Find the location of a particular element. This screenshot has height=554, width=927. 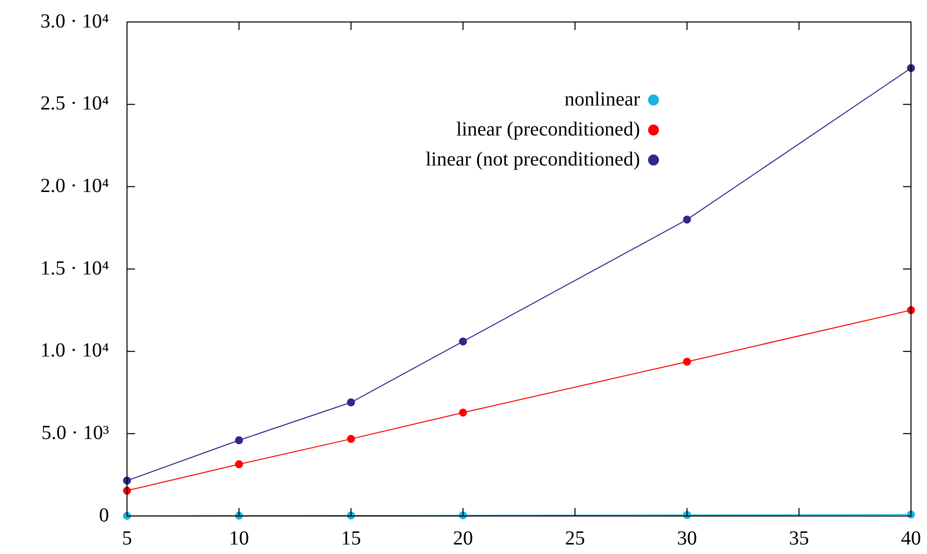

y-tick-label: 2.0 · 10⁴ is located at coordinates (75, 185).